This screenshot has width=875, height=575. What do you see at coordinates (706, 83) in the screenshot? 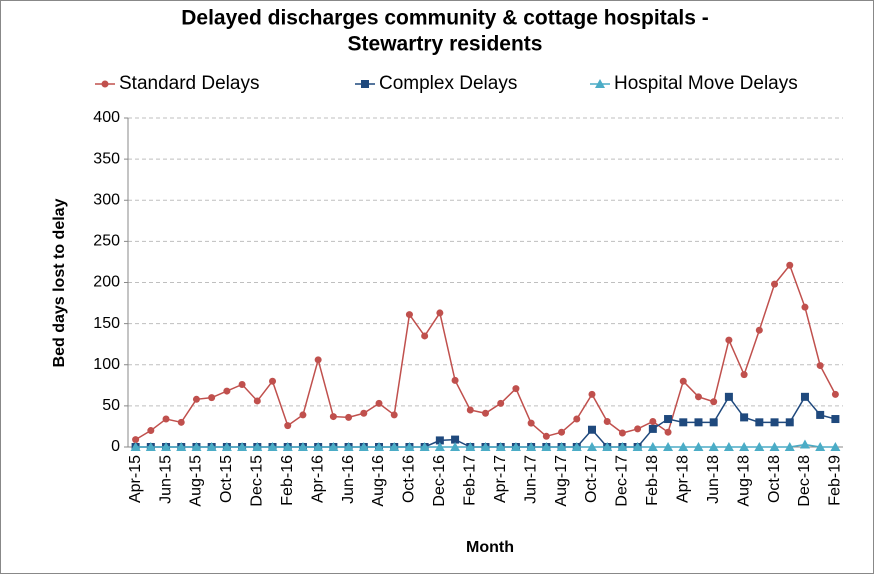
I see `legend-label: Hospital Move Delays` at bounding box center [706, 83].